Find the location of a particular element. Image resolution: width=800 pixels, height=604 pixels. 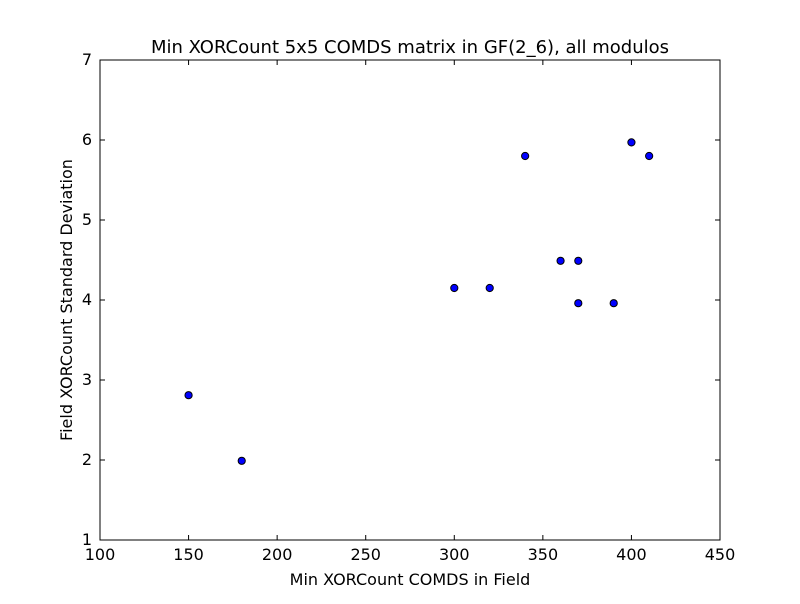

y-tick-label: 3 is located at coordinates (87, 379).